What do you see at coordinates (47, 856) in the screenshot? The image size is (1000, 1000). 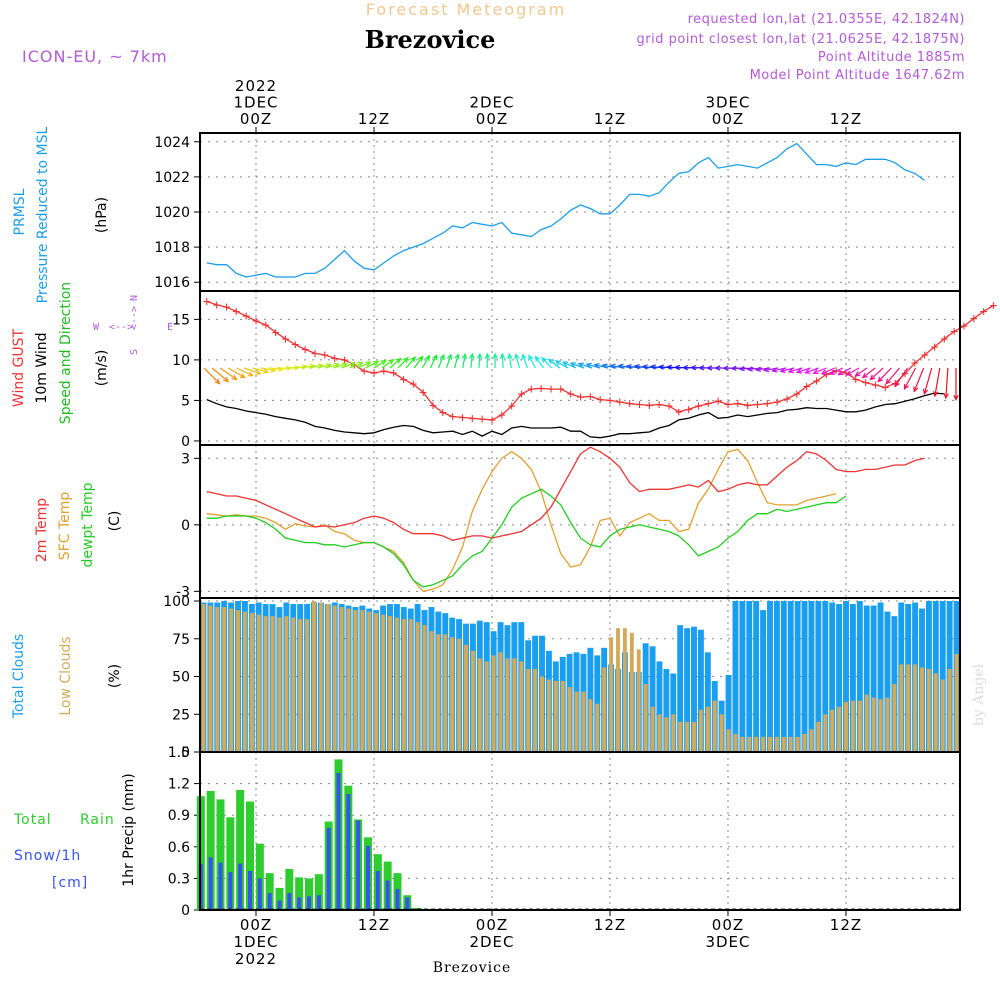 I see `snow-label: Snow/1h` at bounding box center [47, 856].